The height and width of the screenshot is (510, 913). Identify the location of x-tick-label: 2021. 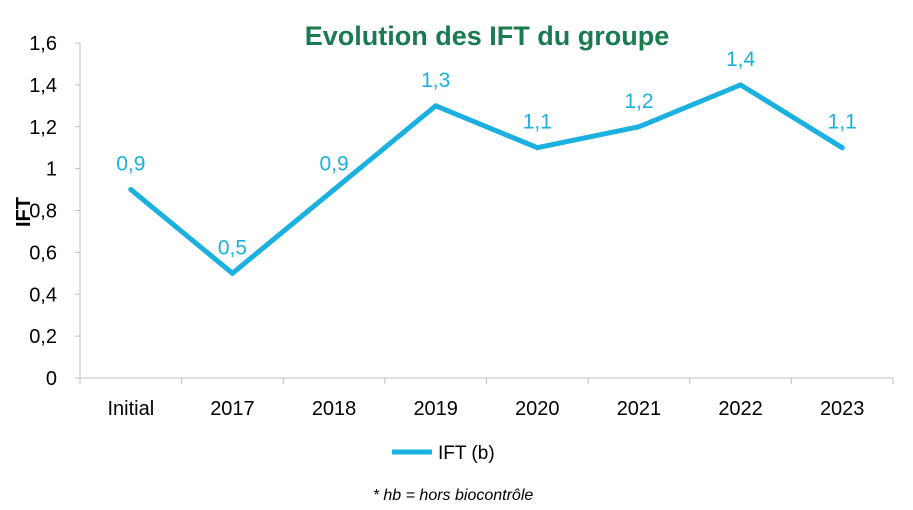
(639, 409).